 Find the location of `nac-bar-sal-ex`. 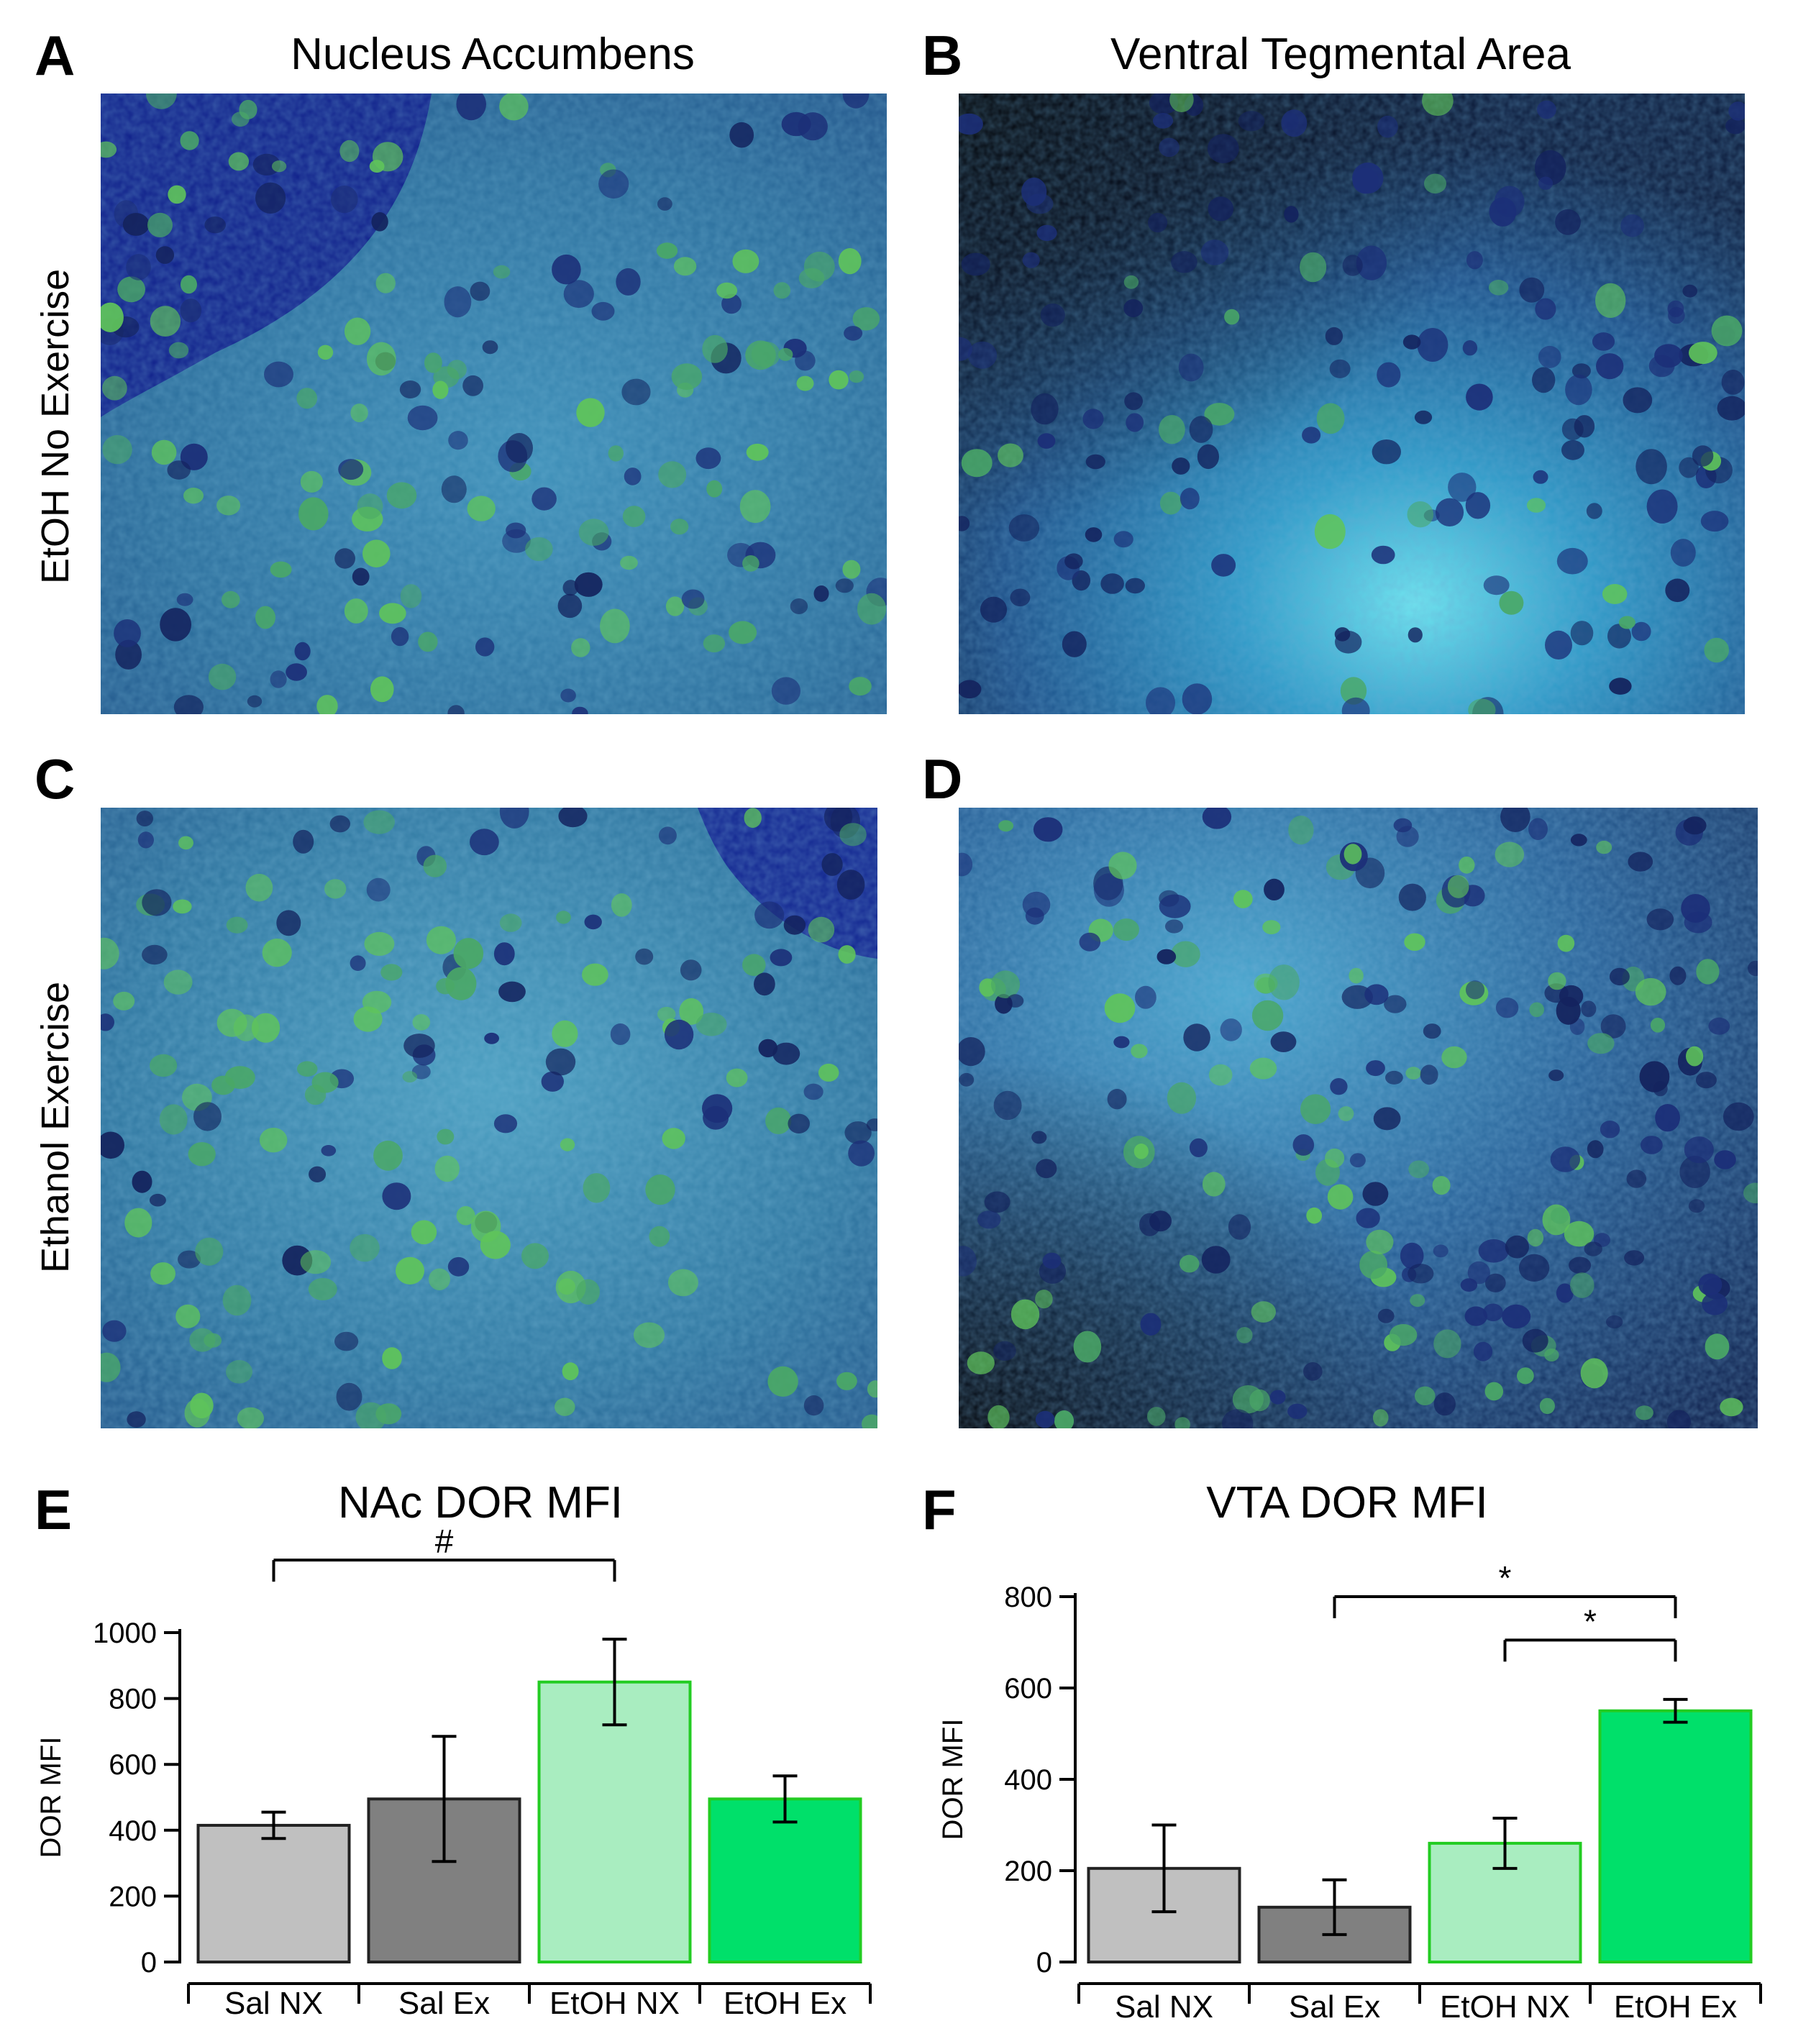

nac-bar-sal-ex is located at coordinates (444, 1880).